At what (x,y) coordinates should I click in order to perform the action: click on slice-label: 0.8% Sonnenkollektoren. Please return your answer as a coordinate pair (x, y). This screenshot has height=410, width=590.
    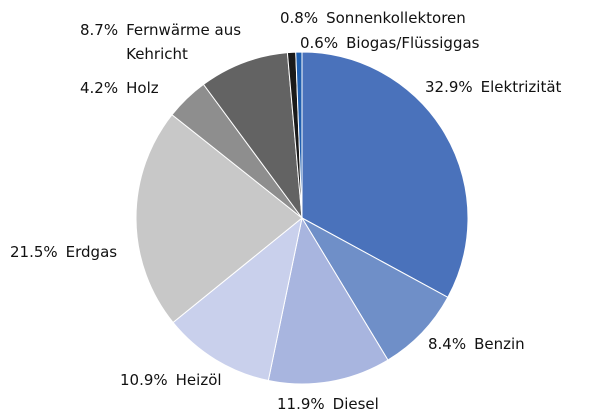
    Looking at the image, I should click on (373, 18).